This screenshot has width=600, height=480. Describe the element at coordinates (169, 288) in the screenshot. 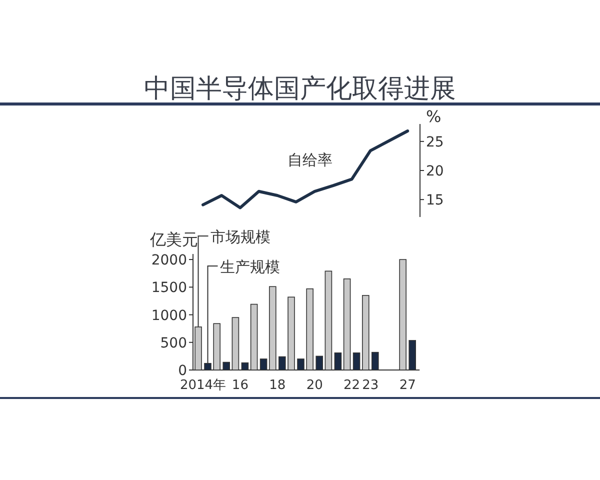

I see `y-tick-label: 1500` at that location.